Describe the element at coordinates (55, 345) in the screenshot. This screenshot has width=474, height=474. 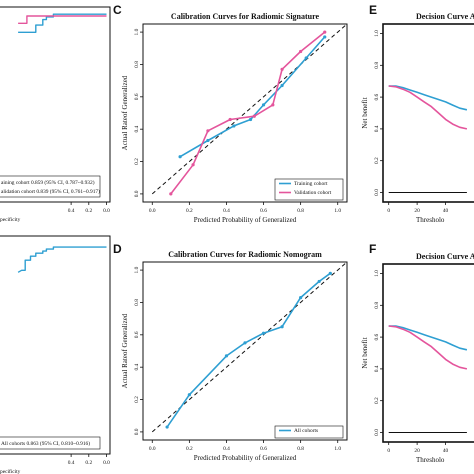
I see `roc-plot-frame` at that location.